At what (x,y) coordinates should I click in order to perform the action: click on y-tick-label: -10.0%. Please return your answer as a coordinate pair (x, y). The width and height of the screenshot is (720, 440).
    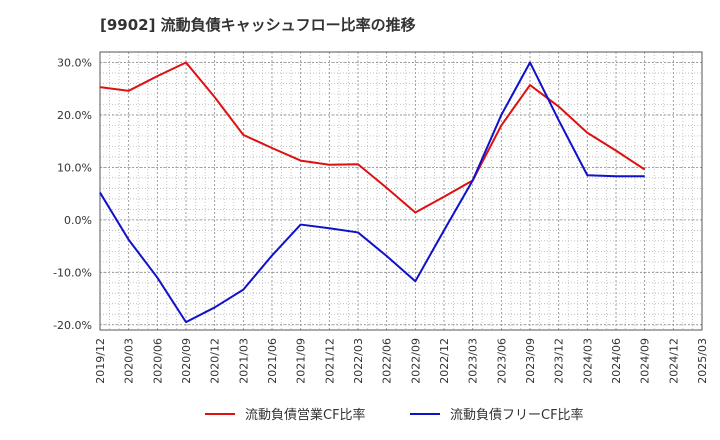
    Looking at the image, I should click on (72, 272).